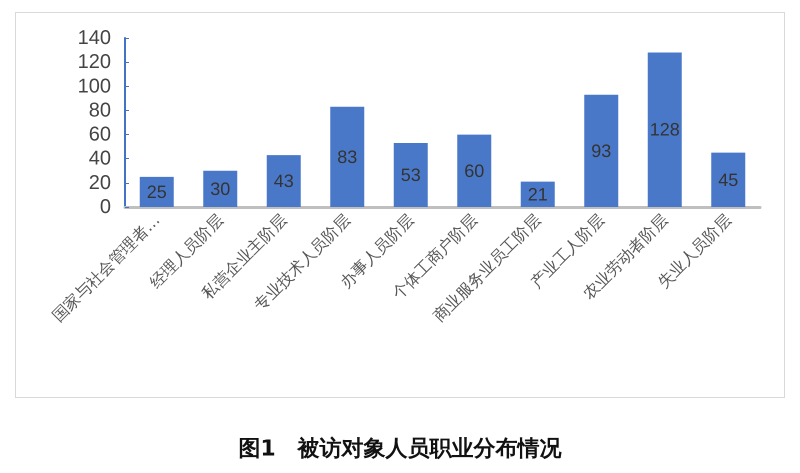  I want to click on data-label: 128, so click(665, 130).